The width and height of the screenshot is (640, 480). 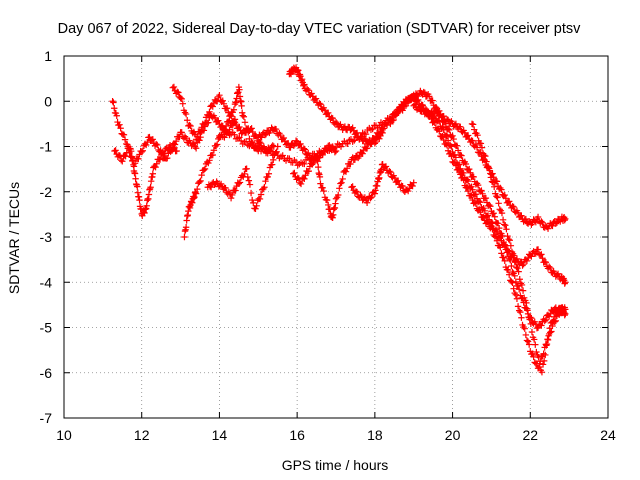 What do you see at coordinates (46, 237) in the screenshot?
I see `y-tick-label: -3` at bounding box center [46, 237].